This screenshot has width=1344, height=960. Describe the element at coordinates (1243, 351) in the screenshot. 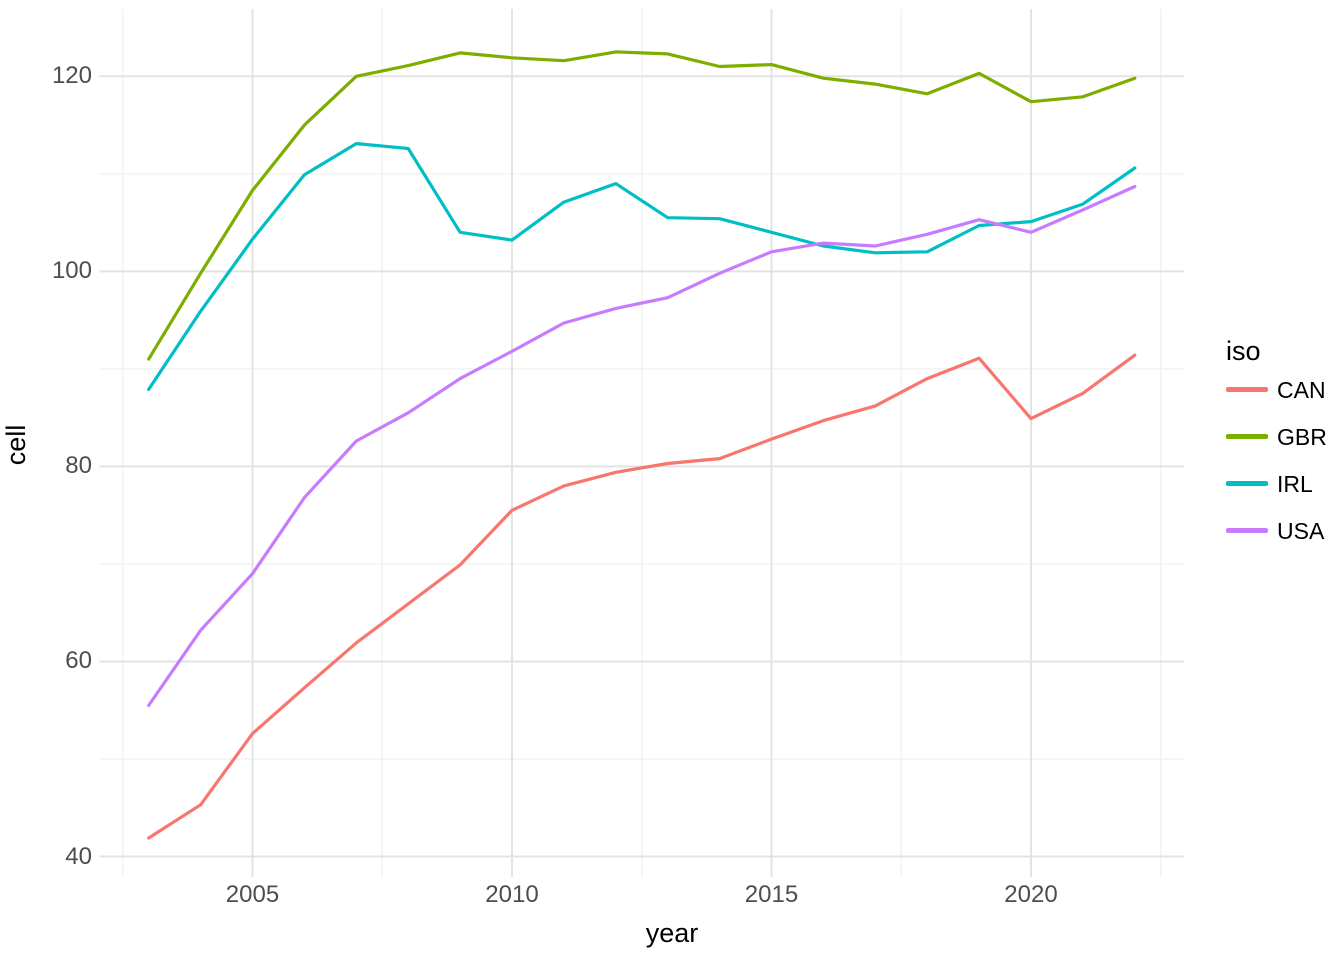

I see `legend-title: iso` at that location.